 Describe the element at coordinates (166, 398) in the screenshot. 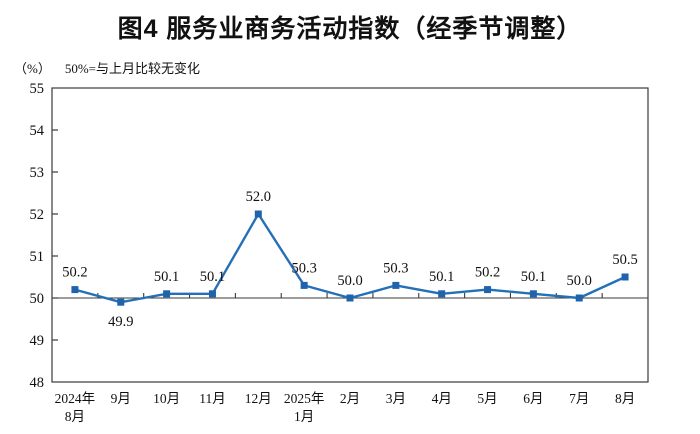

I see `x-axis-label: 10月` at that location.